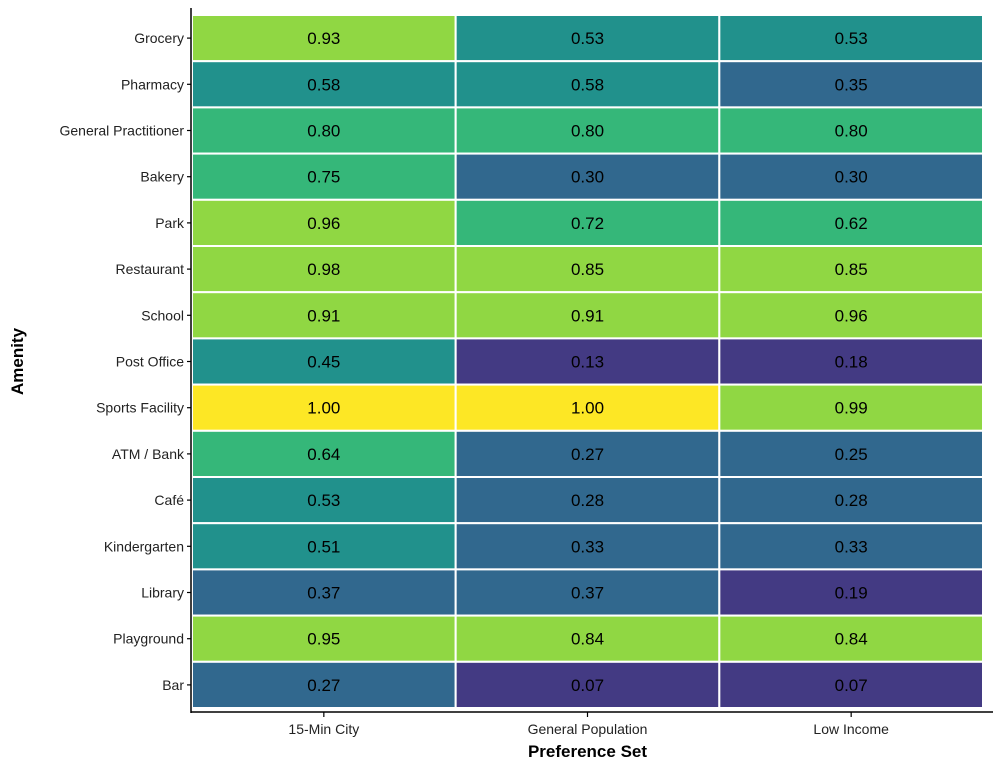  I want to click on cell-value-label: 0.95, so click(323, 639).